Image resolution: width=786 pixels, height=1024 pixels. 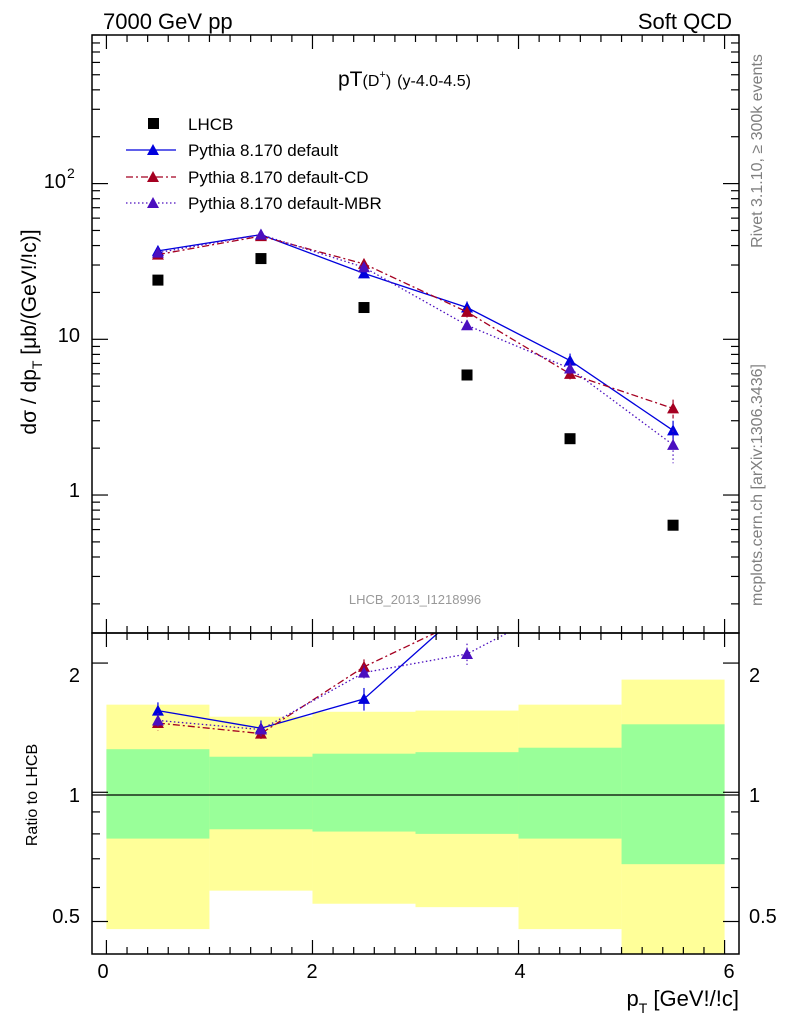 What do you see at coordinates (757, 485) in the screenshot?
I see `mcplots-label: mcplots.cern.ch [arXiv:1306.3436]` at bounding box center [757, 485].